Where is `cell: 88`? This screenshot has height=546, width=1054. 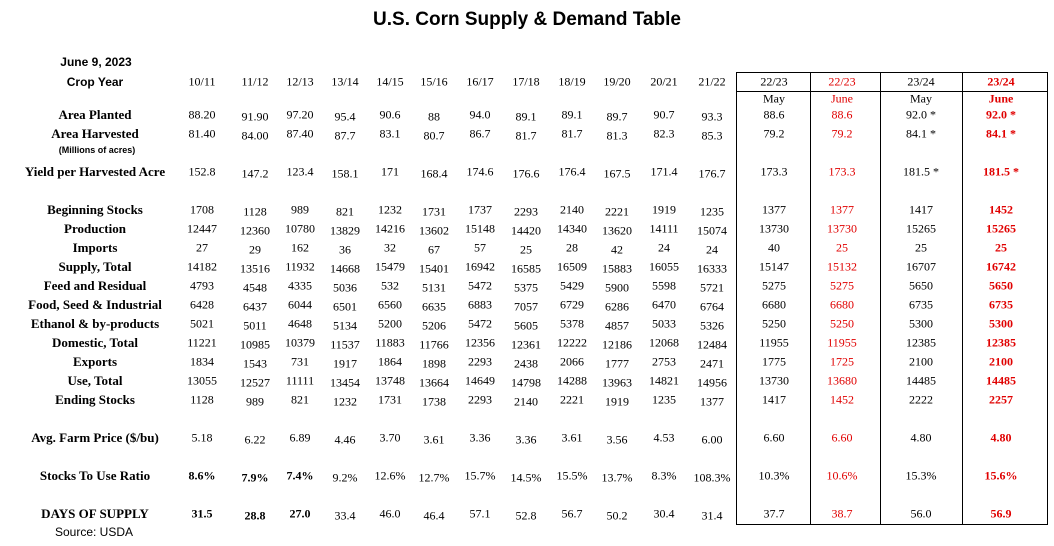
cell: 88 is located at coordinates (434, 116).